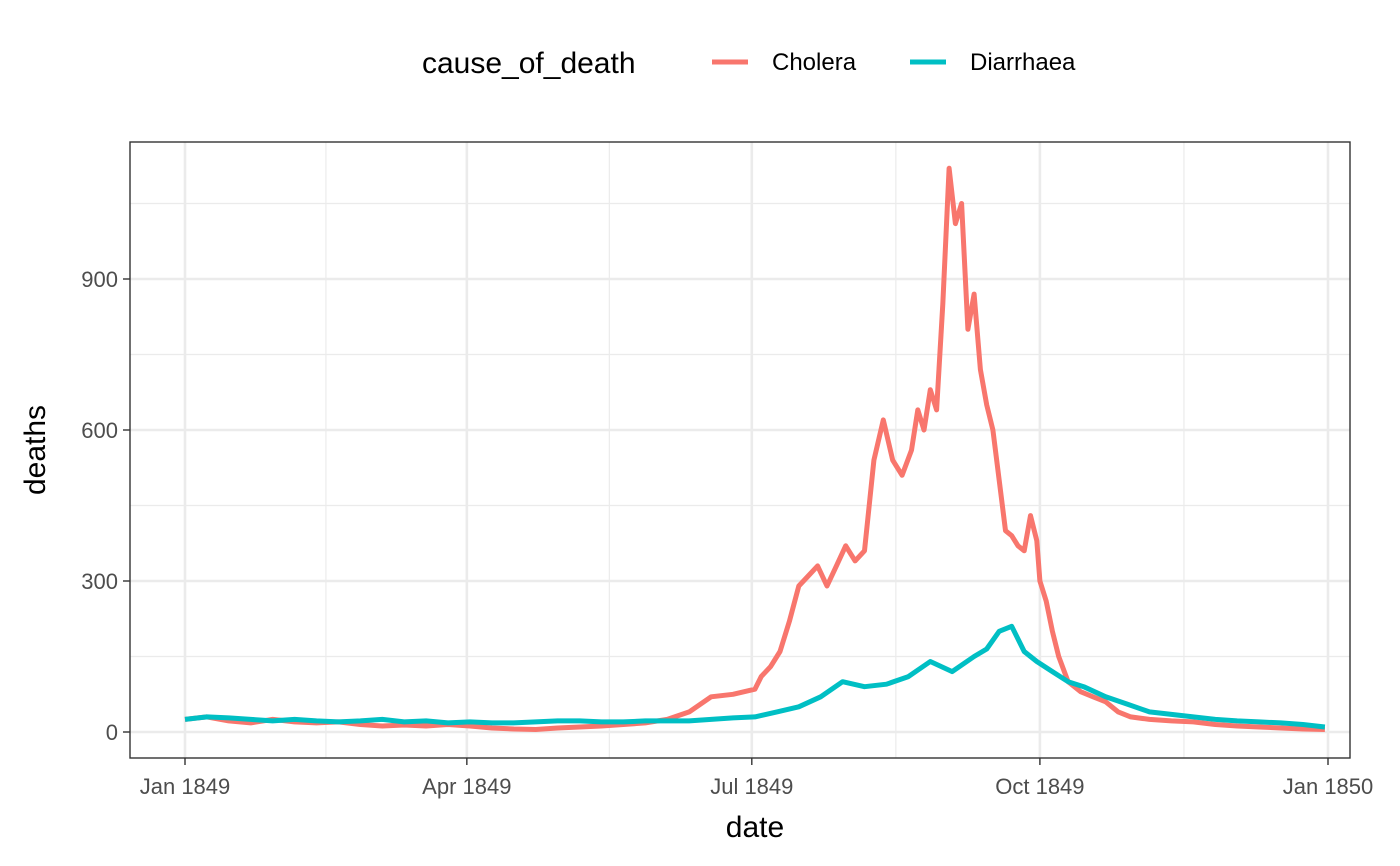 The height and width of the screenshot is (866, 1400). What do you see at coordinates (99, 279) in the screenshot?
I see `y-tick-label: 900` at bounding box center [99, 279].